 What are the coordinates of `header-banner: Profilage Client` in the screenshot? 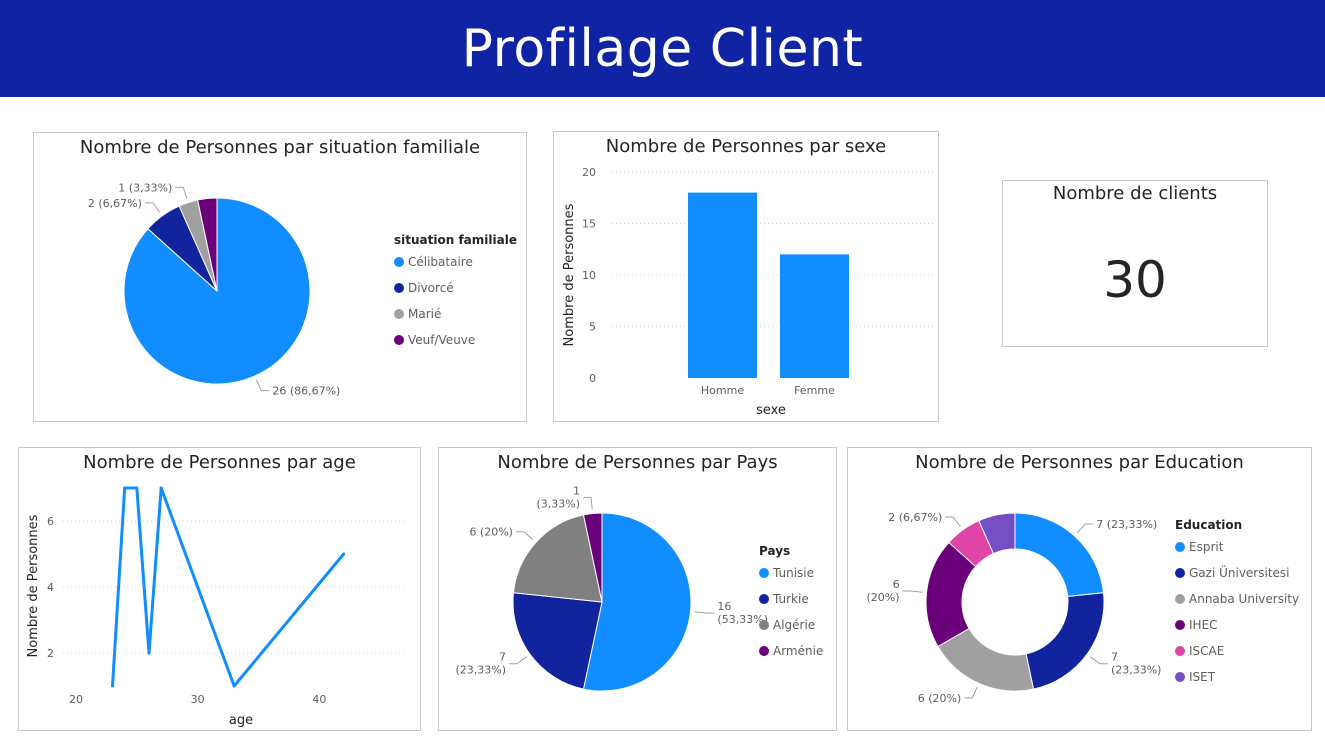 It's located at (662, 48).